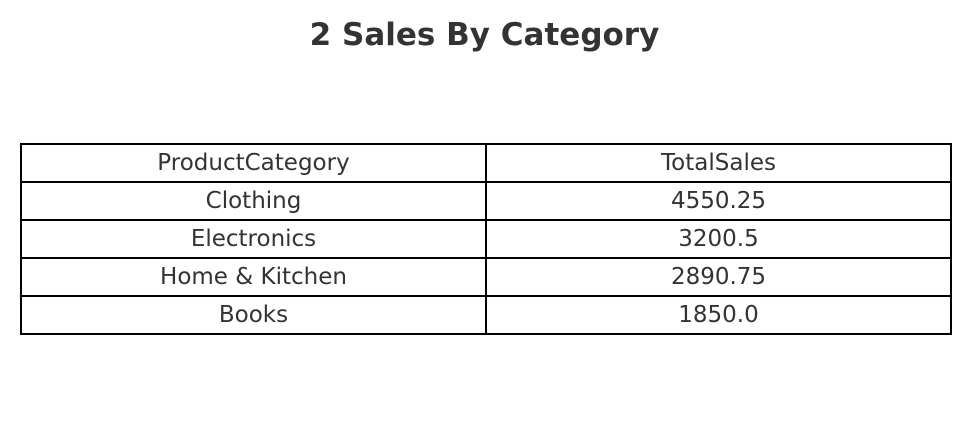  Describe the element at coordinates (253, 201) in the screenshot. I see `table-cell-category: Clothing` at that location.